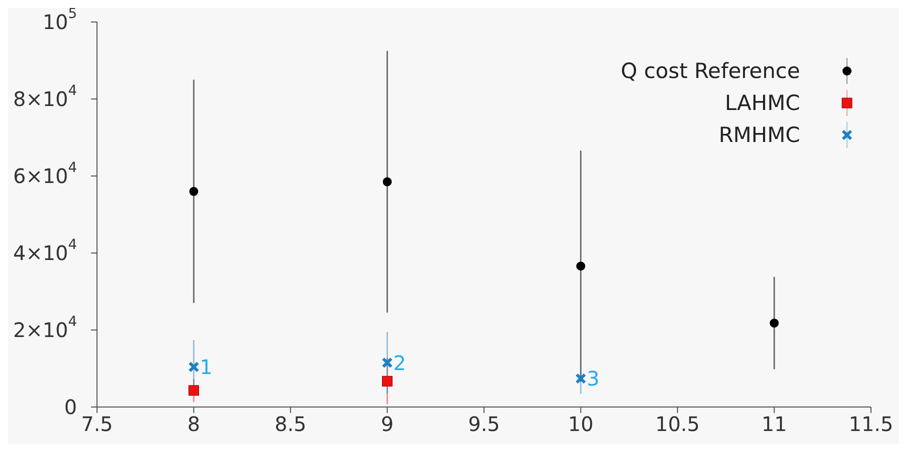  Describe the element at coordinates (45, 97) in the screenshot. I see `y-tick-label: 8×10$^{4}$` at that location.